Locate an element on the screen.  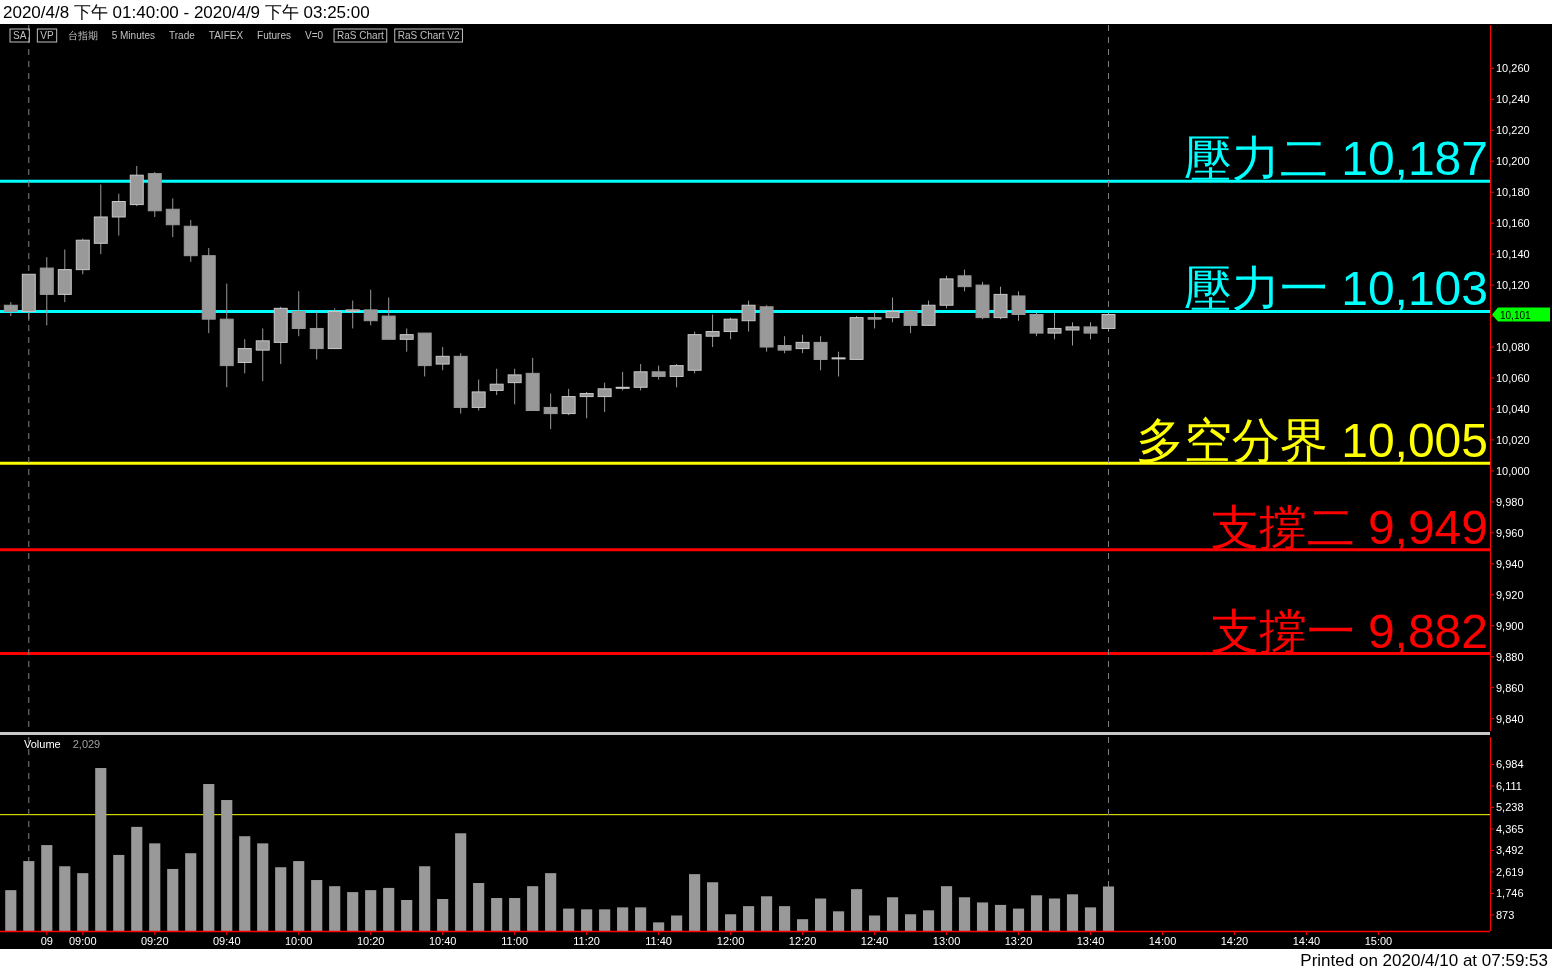
annotation: SA is located at coordinates (20, 35).